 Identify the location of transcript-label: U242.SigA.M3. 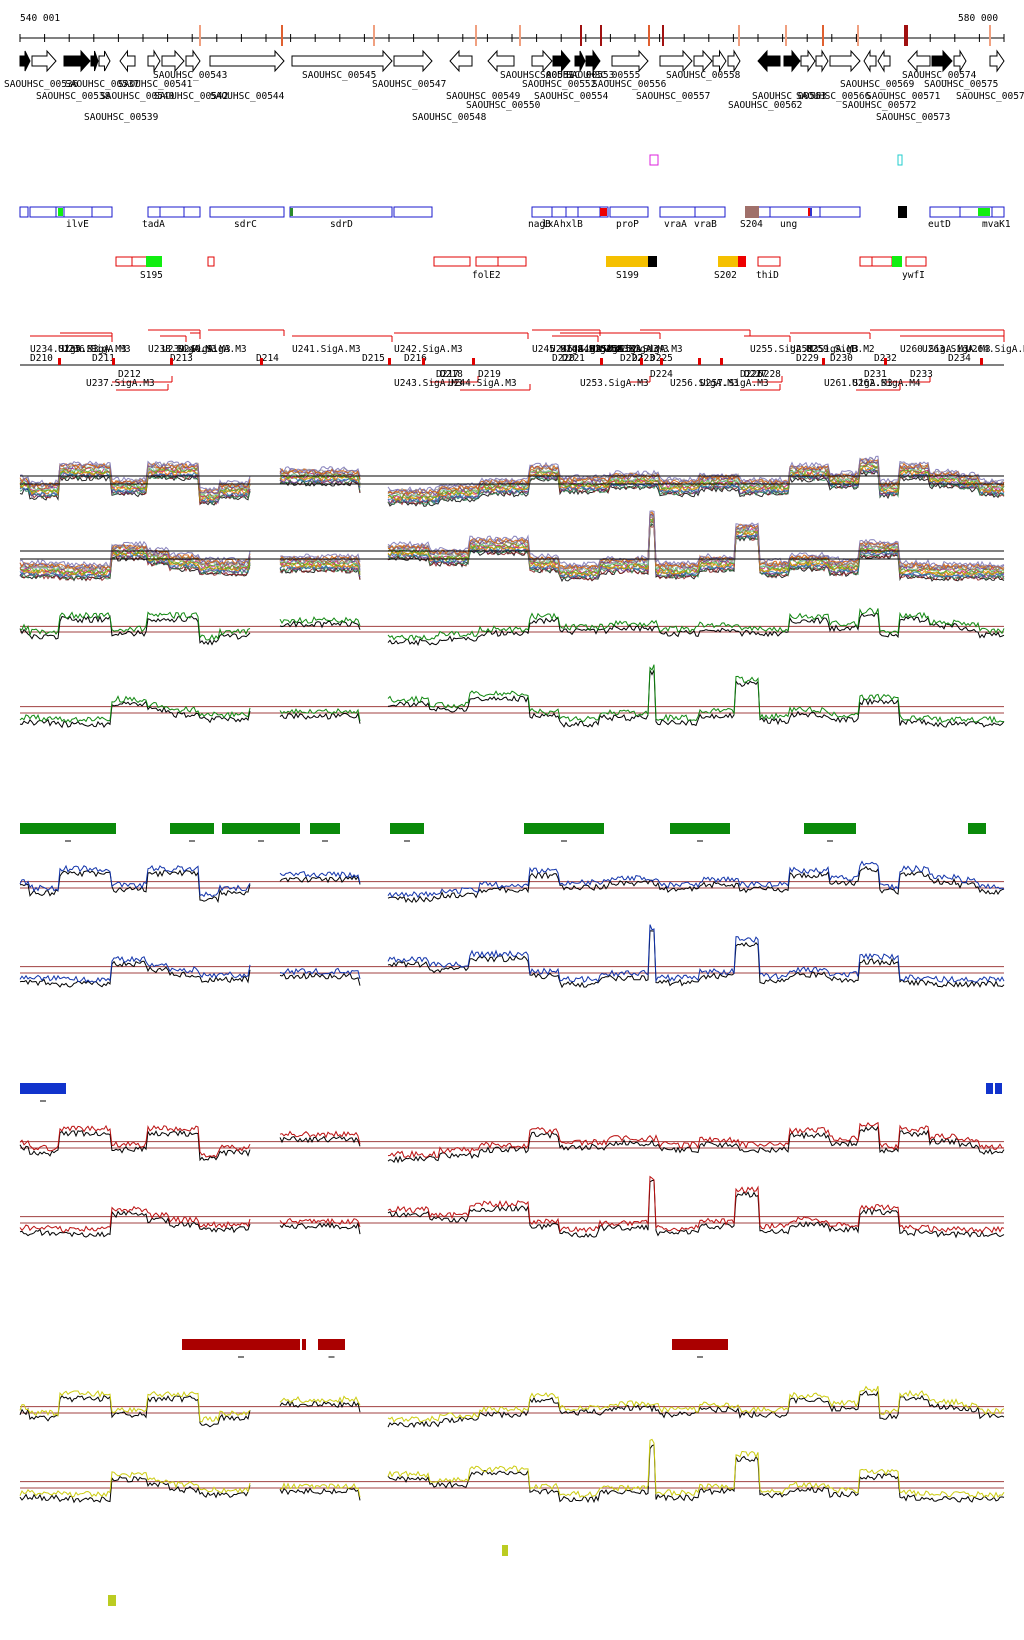
(428, 349).